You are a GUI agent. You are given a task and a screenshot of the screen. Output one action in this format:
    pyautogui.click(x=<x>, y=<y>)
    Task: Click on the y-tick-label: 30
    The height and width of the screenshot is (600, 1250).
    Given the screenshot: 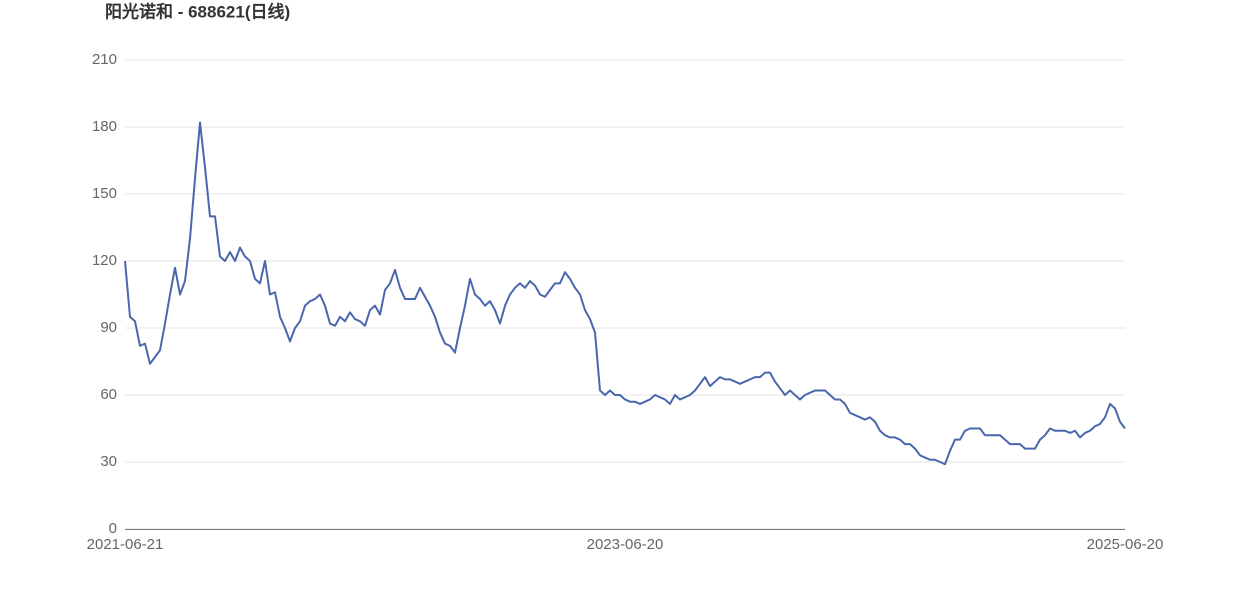 What is the action you would take?
    pyautogui.click(x=108, y=461)
    